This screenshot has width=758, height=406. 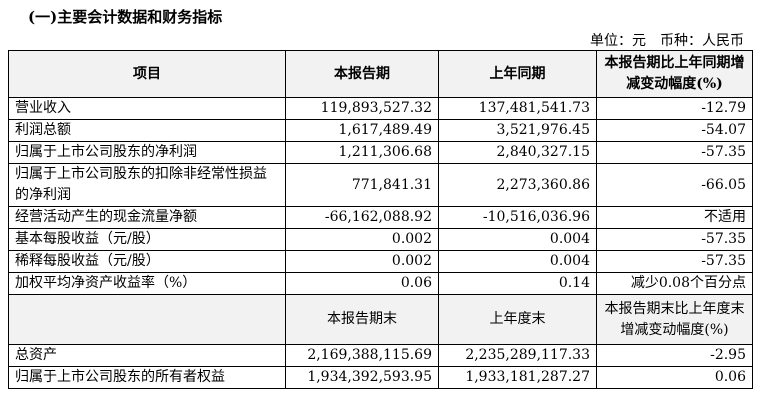 What do you see at coordinates (517, 108) in the screenshot?
I see `value-cell: 137,481,541.73` at bounding box center [517, 108].